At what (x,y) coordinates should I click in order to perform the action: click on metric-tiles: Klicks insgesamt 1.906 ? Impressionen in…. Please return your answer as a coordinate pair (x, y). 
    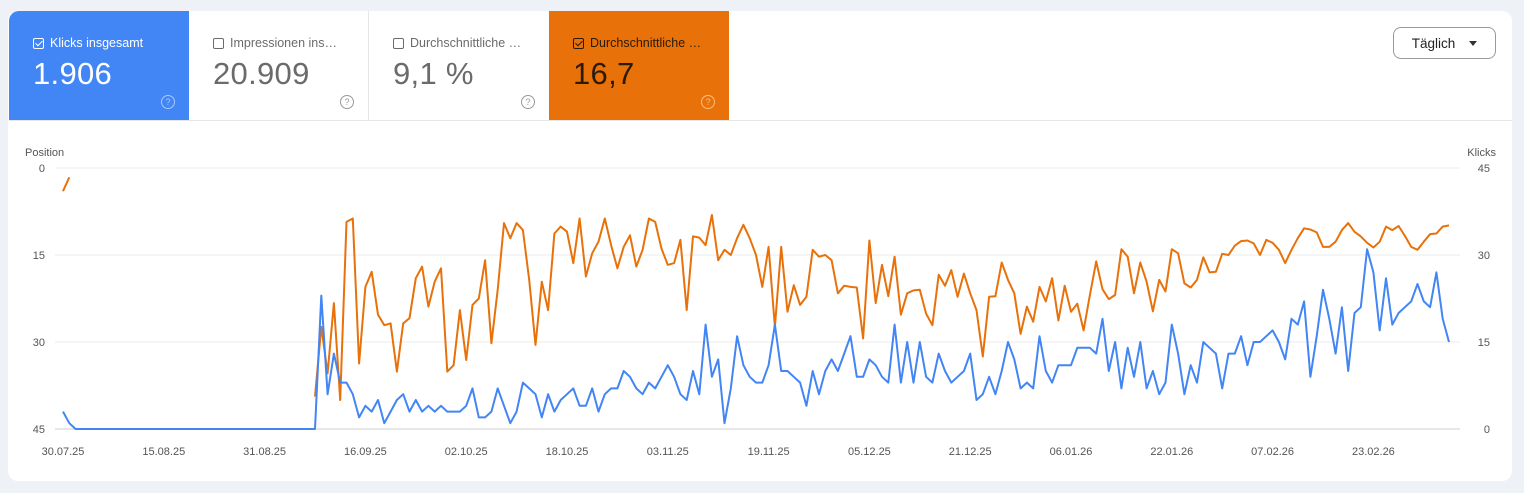
    Looking at the image, I should click on (369, 66).